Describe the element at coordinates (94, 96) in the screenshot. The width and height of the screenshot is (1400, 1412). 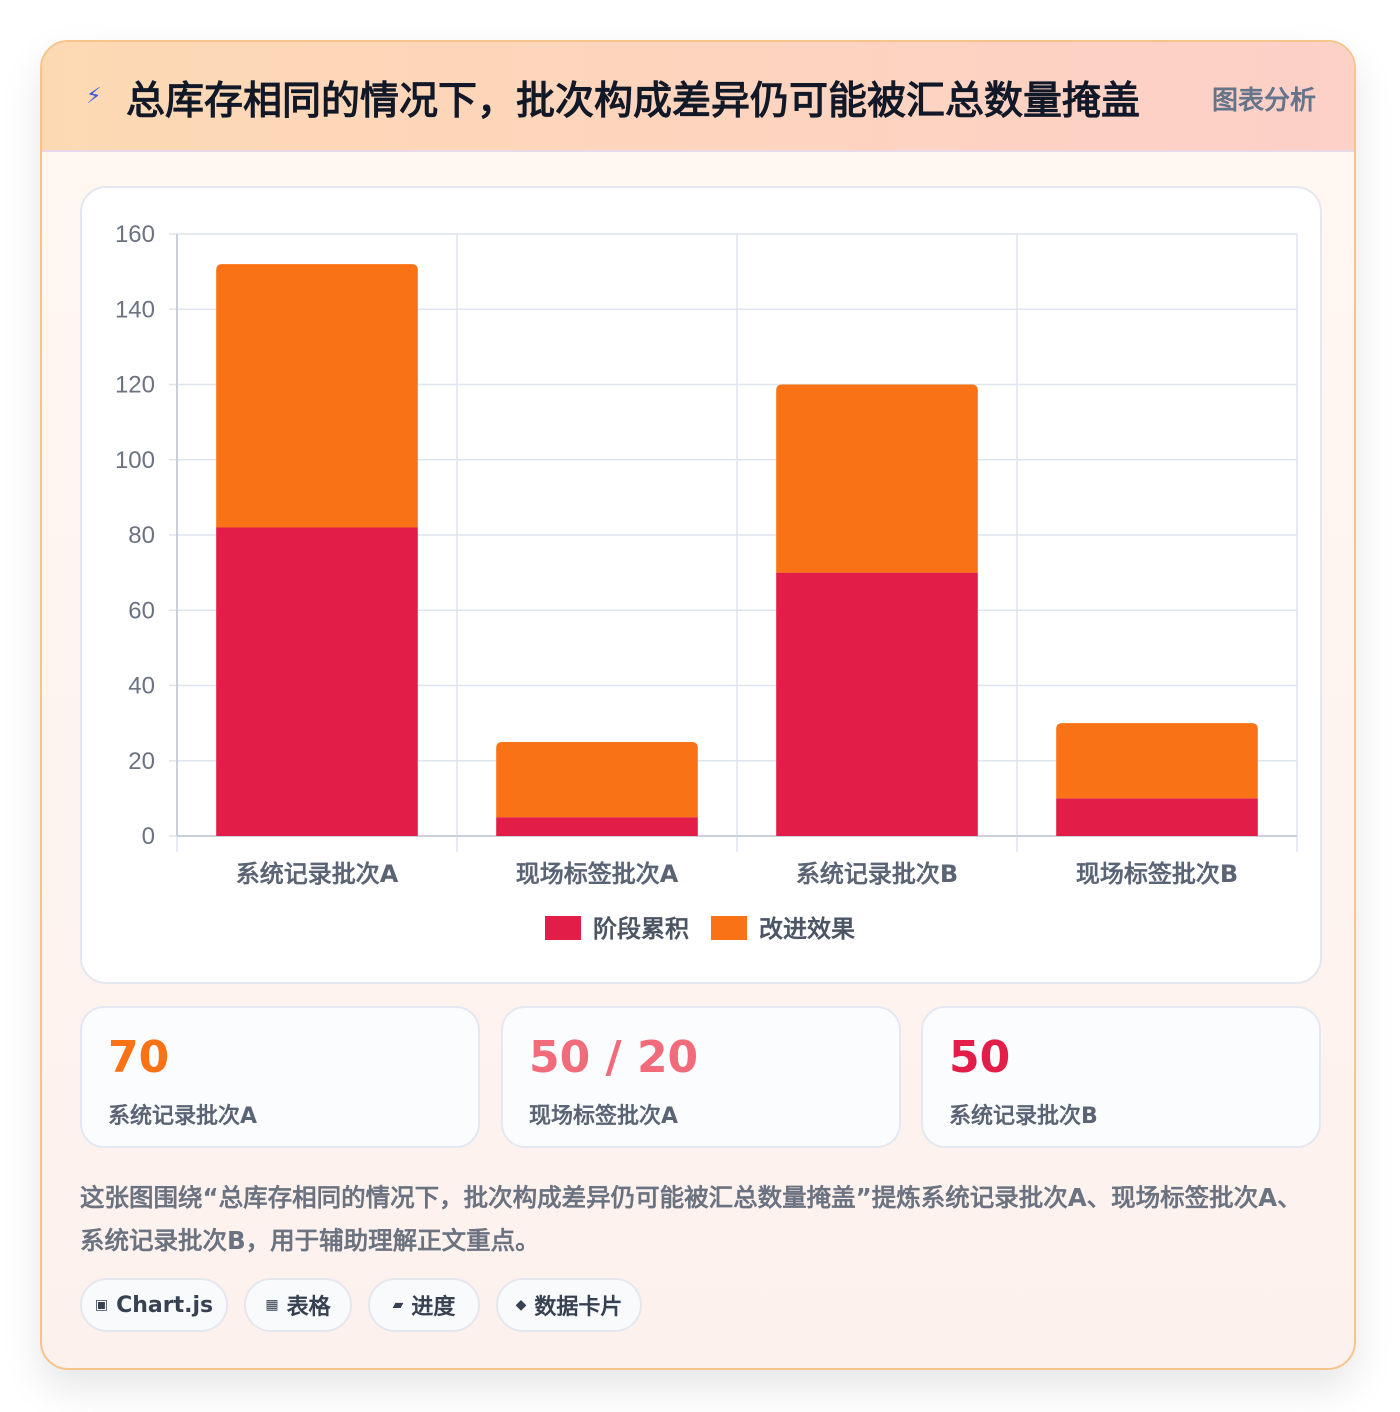
I see `lightning-icon: ⚡` at that location.